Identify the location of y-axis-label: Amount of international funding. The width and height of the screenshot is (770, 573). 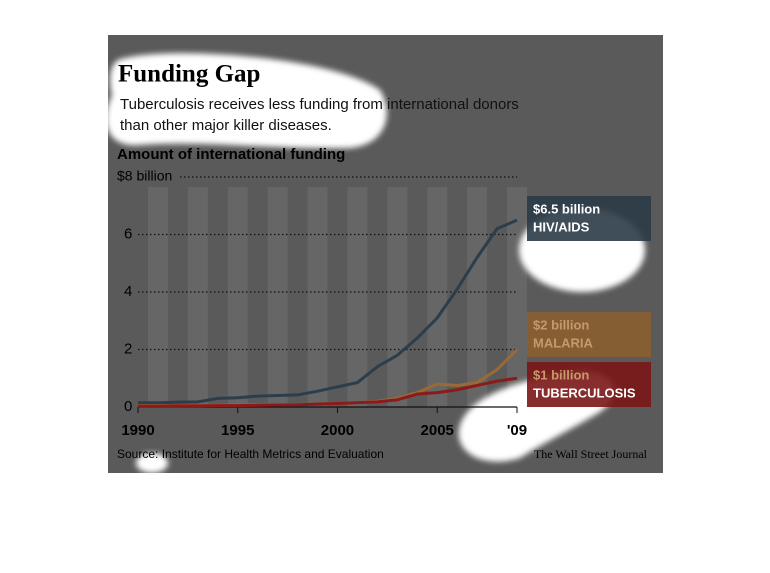
(231, 154).